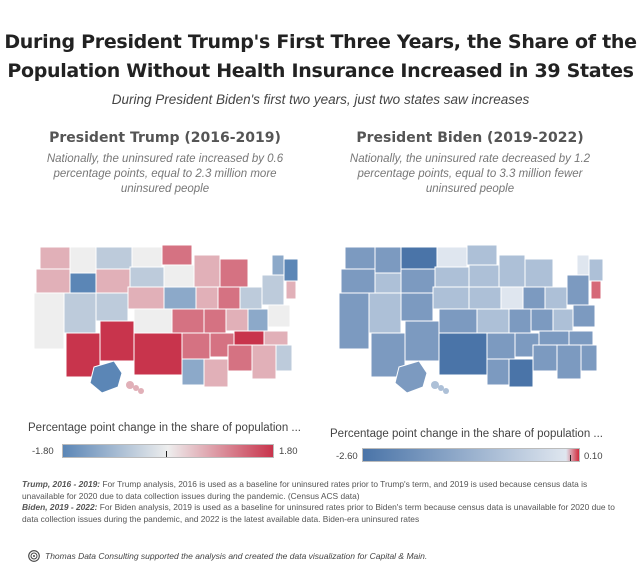  I want to click on trump-legend-max: 1.80, so click(288, 451).